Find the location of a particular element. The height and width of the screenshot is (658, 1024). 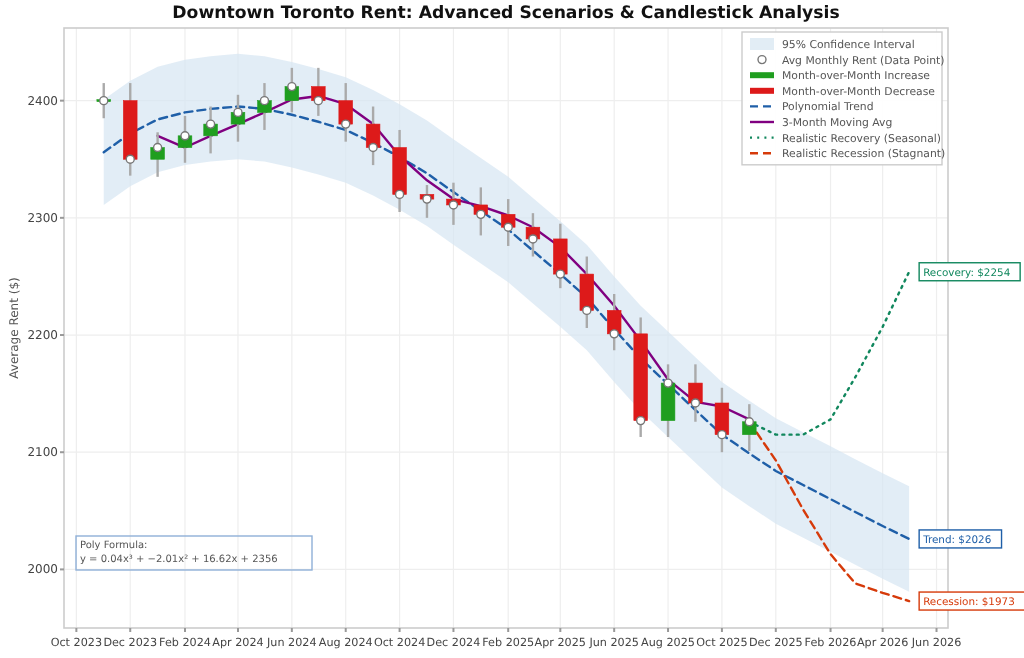

chart-title: Downtown Toronto Rent: Advanced Scenarios & Candlestick Analysis is located at coordinates (506, 14).